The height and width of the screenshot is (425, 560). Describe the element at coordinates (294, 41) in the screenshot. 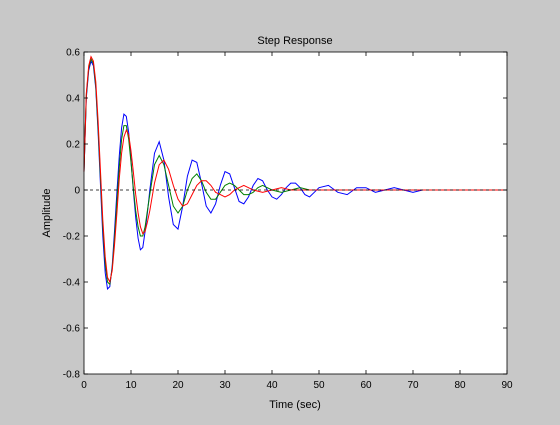

I see `chart-title: Step Response` at that location.